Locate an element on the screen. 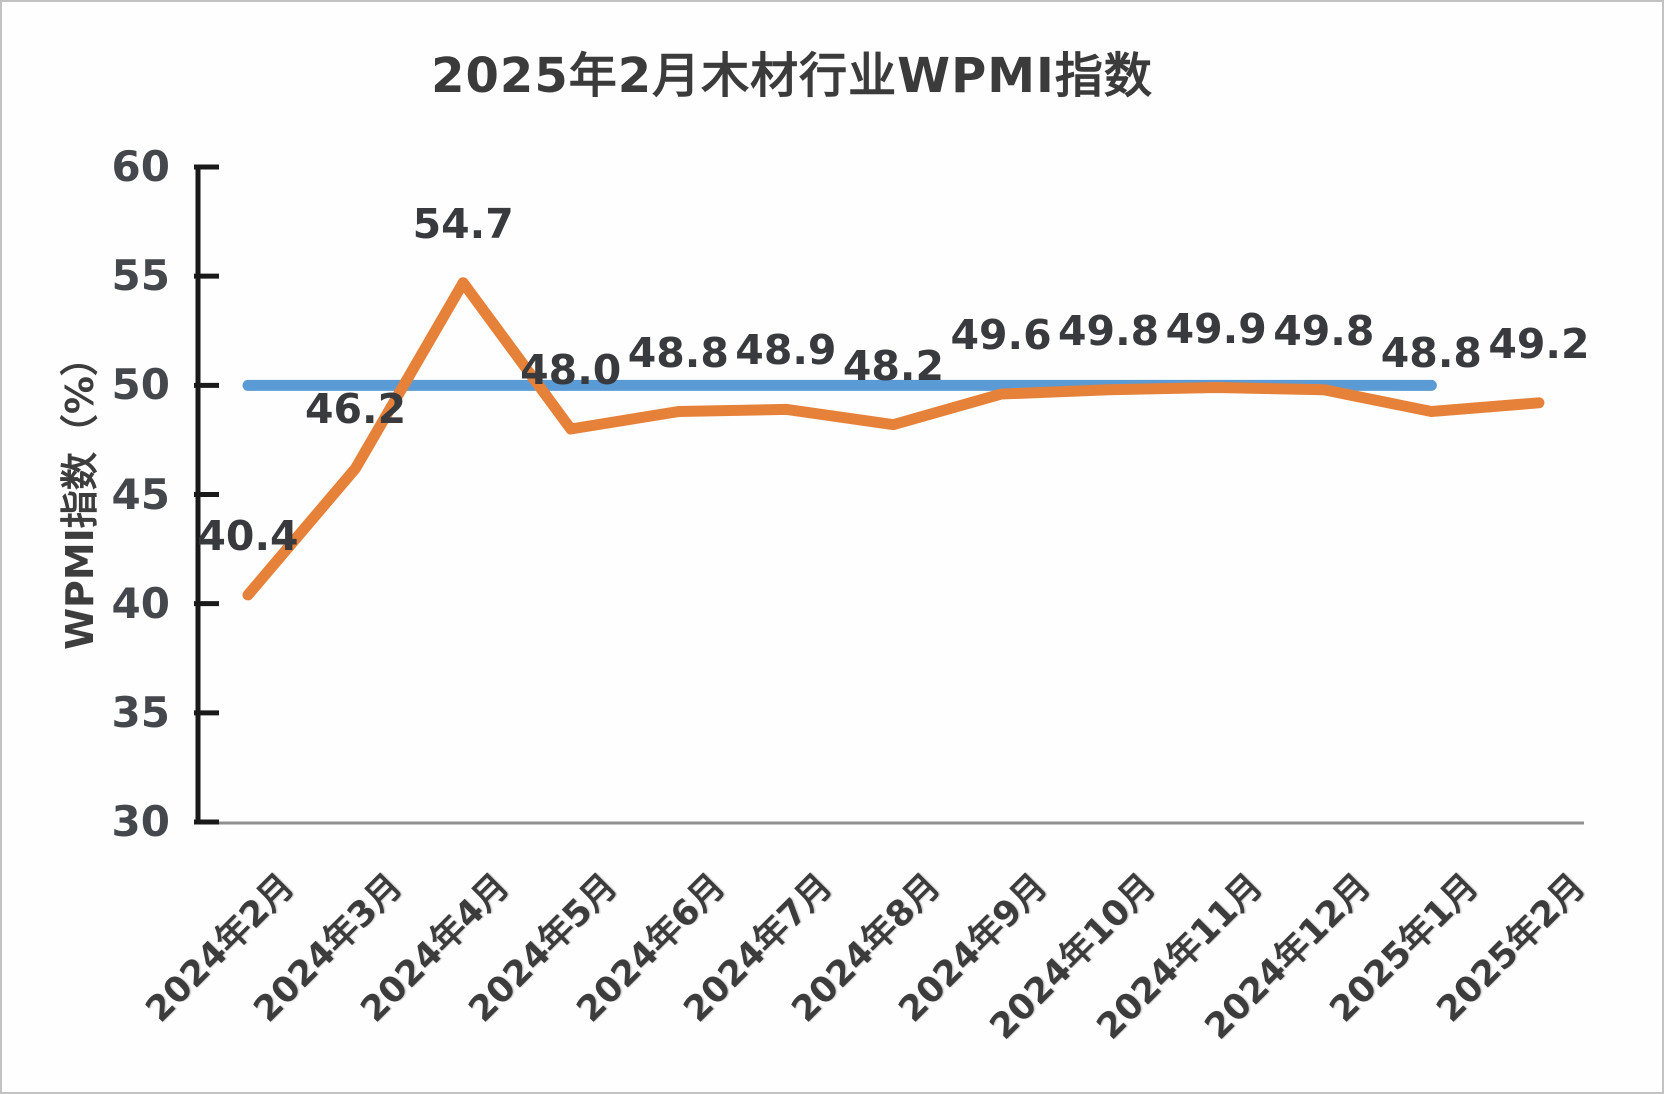 This screenshot has width=1664, height=1094. y-tick-label: 40 is located at coordinates (140, 603).